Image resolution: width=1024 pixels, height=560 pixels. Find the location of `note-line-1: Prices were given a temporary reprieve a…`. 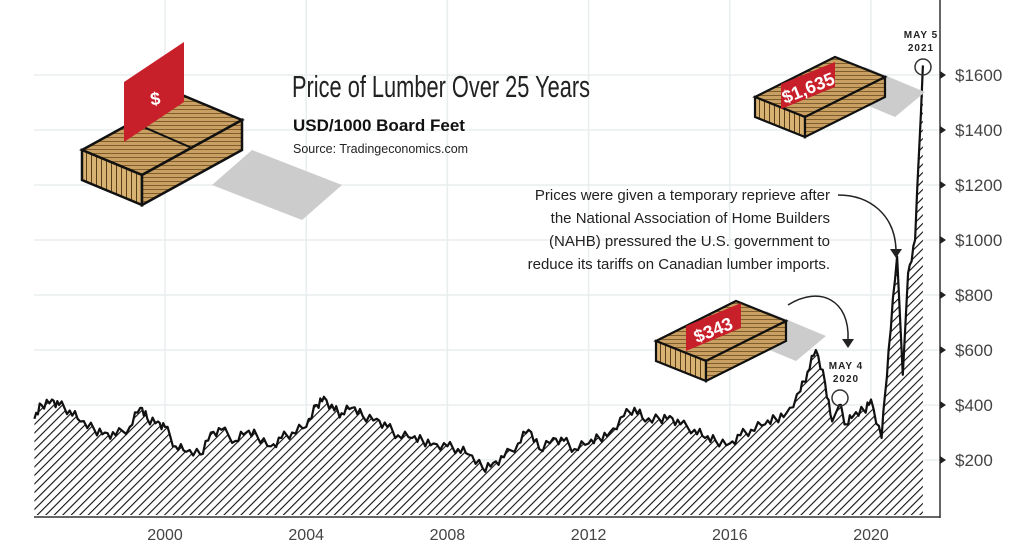

note-line-1: Prices were given a temporary reprieve a… is located at coordinates (682, 195).